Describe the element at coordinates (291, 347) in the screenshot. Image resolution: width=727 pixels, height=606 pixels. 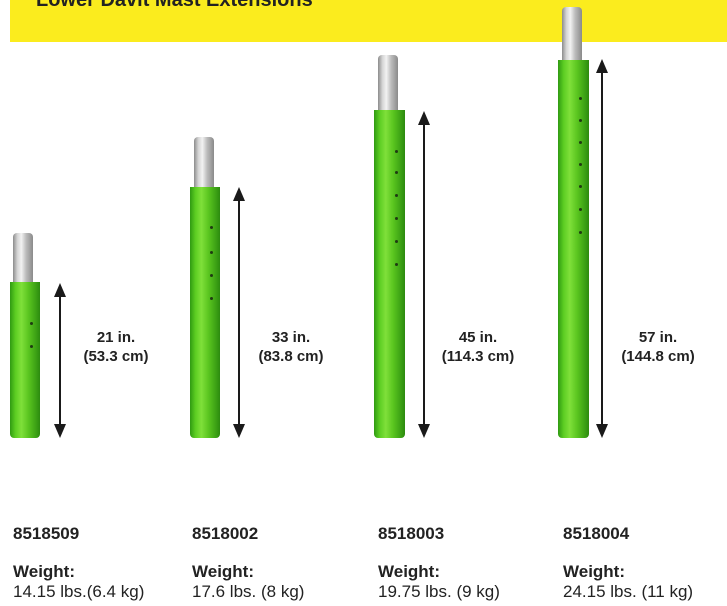
I see `length-label: 33 in. (83.8 cm)` at that location.